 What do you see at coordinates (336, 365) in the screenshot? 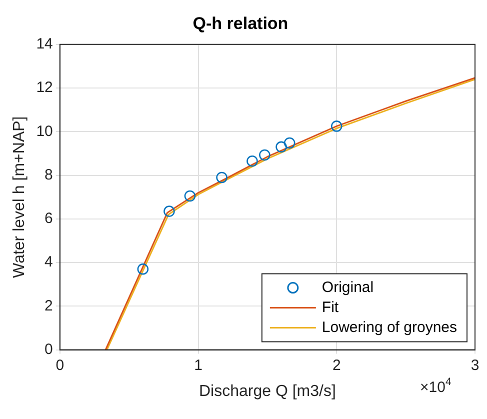
I see `x-tick-label: 2` at bounding box center [336, 365].